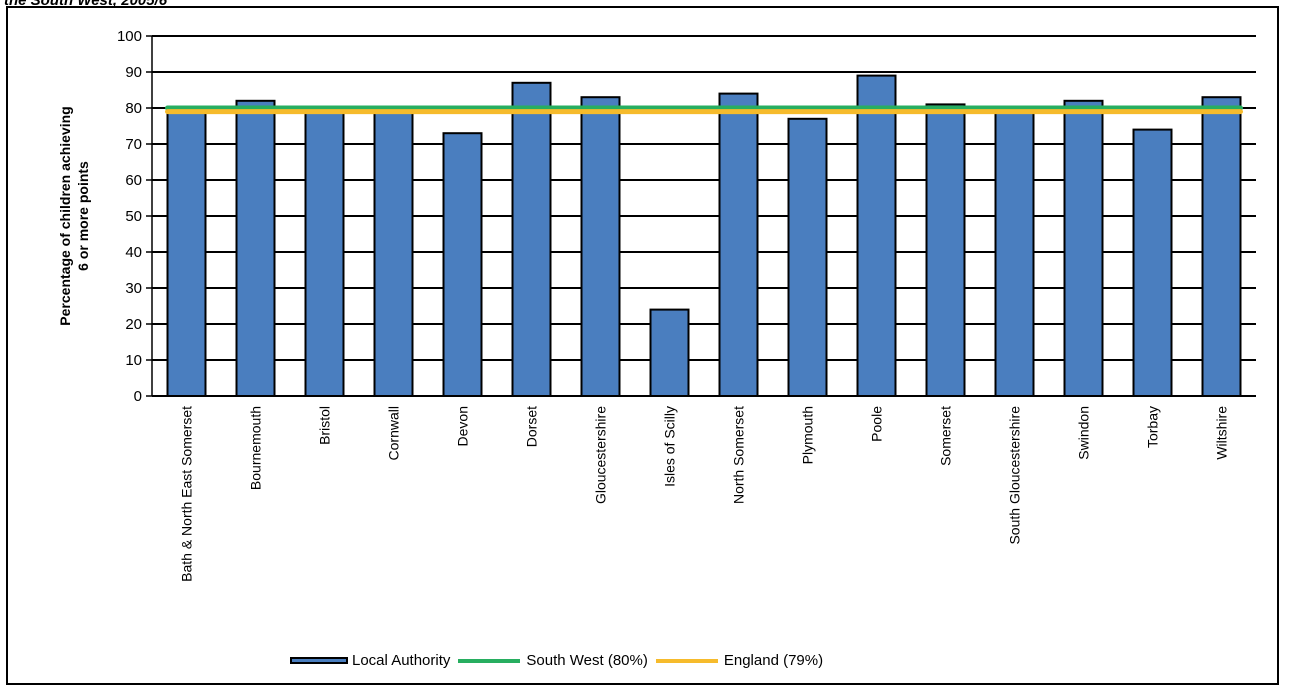 This screenshot has height=690, width=1289. I want to click on x-tick-label: Isles of Scilly, so click(670, 446).